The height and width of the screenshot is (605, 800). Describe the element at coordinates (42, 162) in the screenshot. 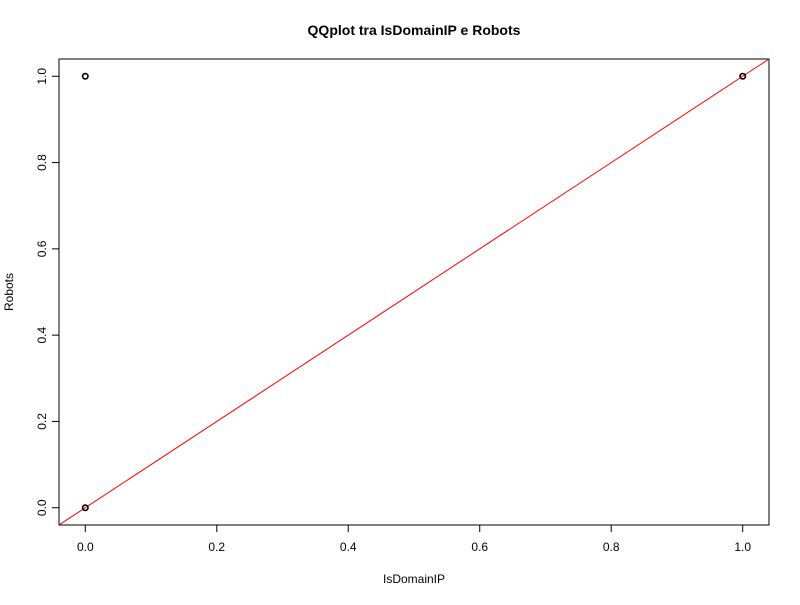

I see `y-tick-label-4: 0.8` at that location.